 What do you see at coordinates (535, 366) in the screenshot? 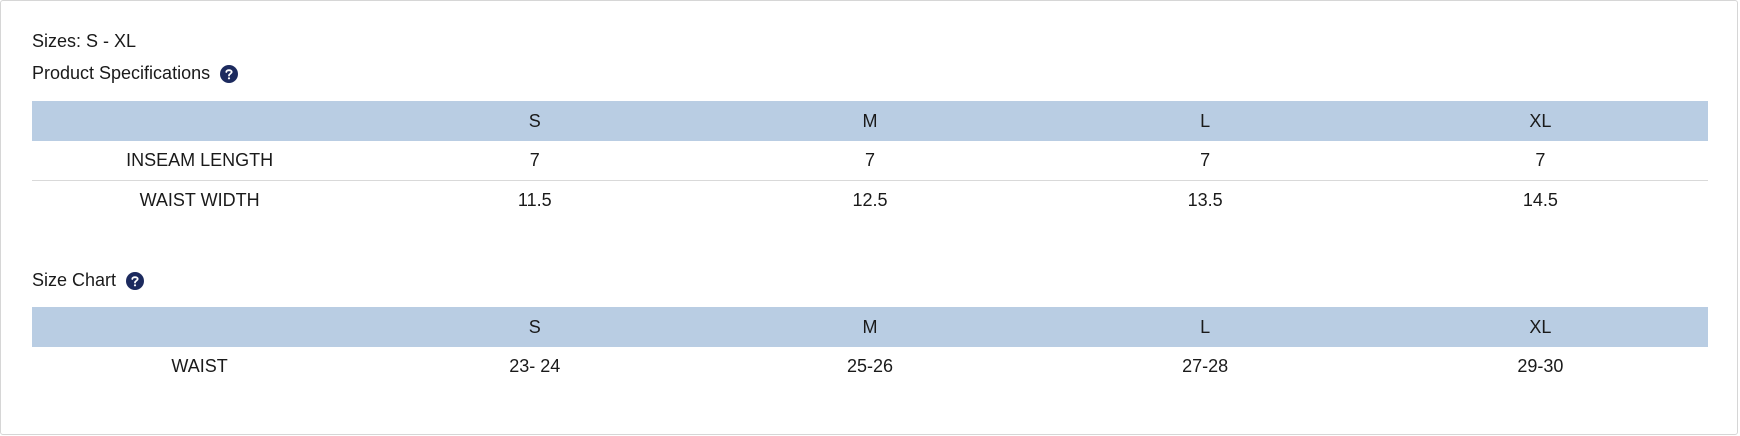
I see `table-cell: 23- 24` at bounding box center [535, 366].